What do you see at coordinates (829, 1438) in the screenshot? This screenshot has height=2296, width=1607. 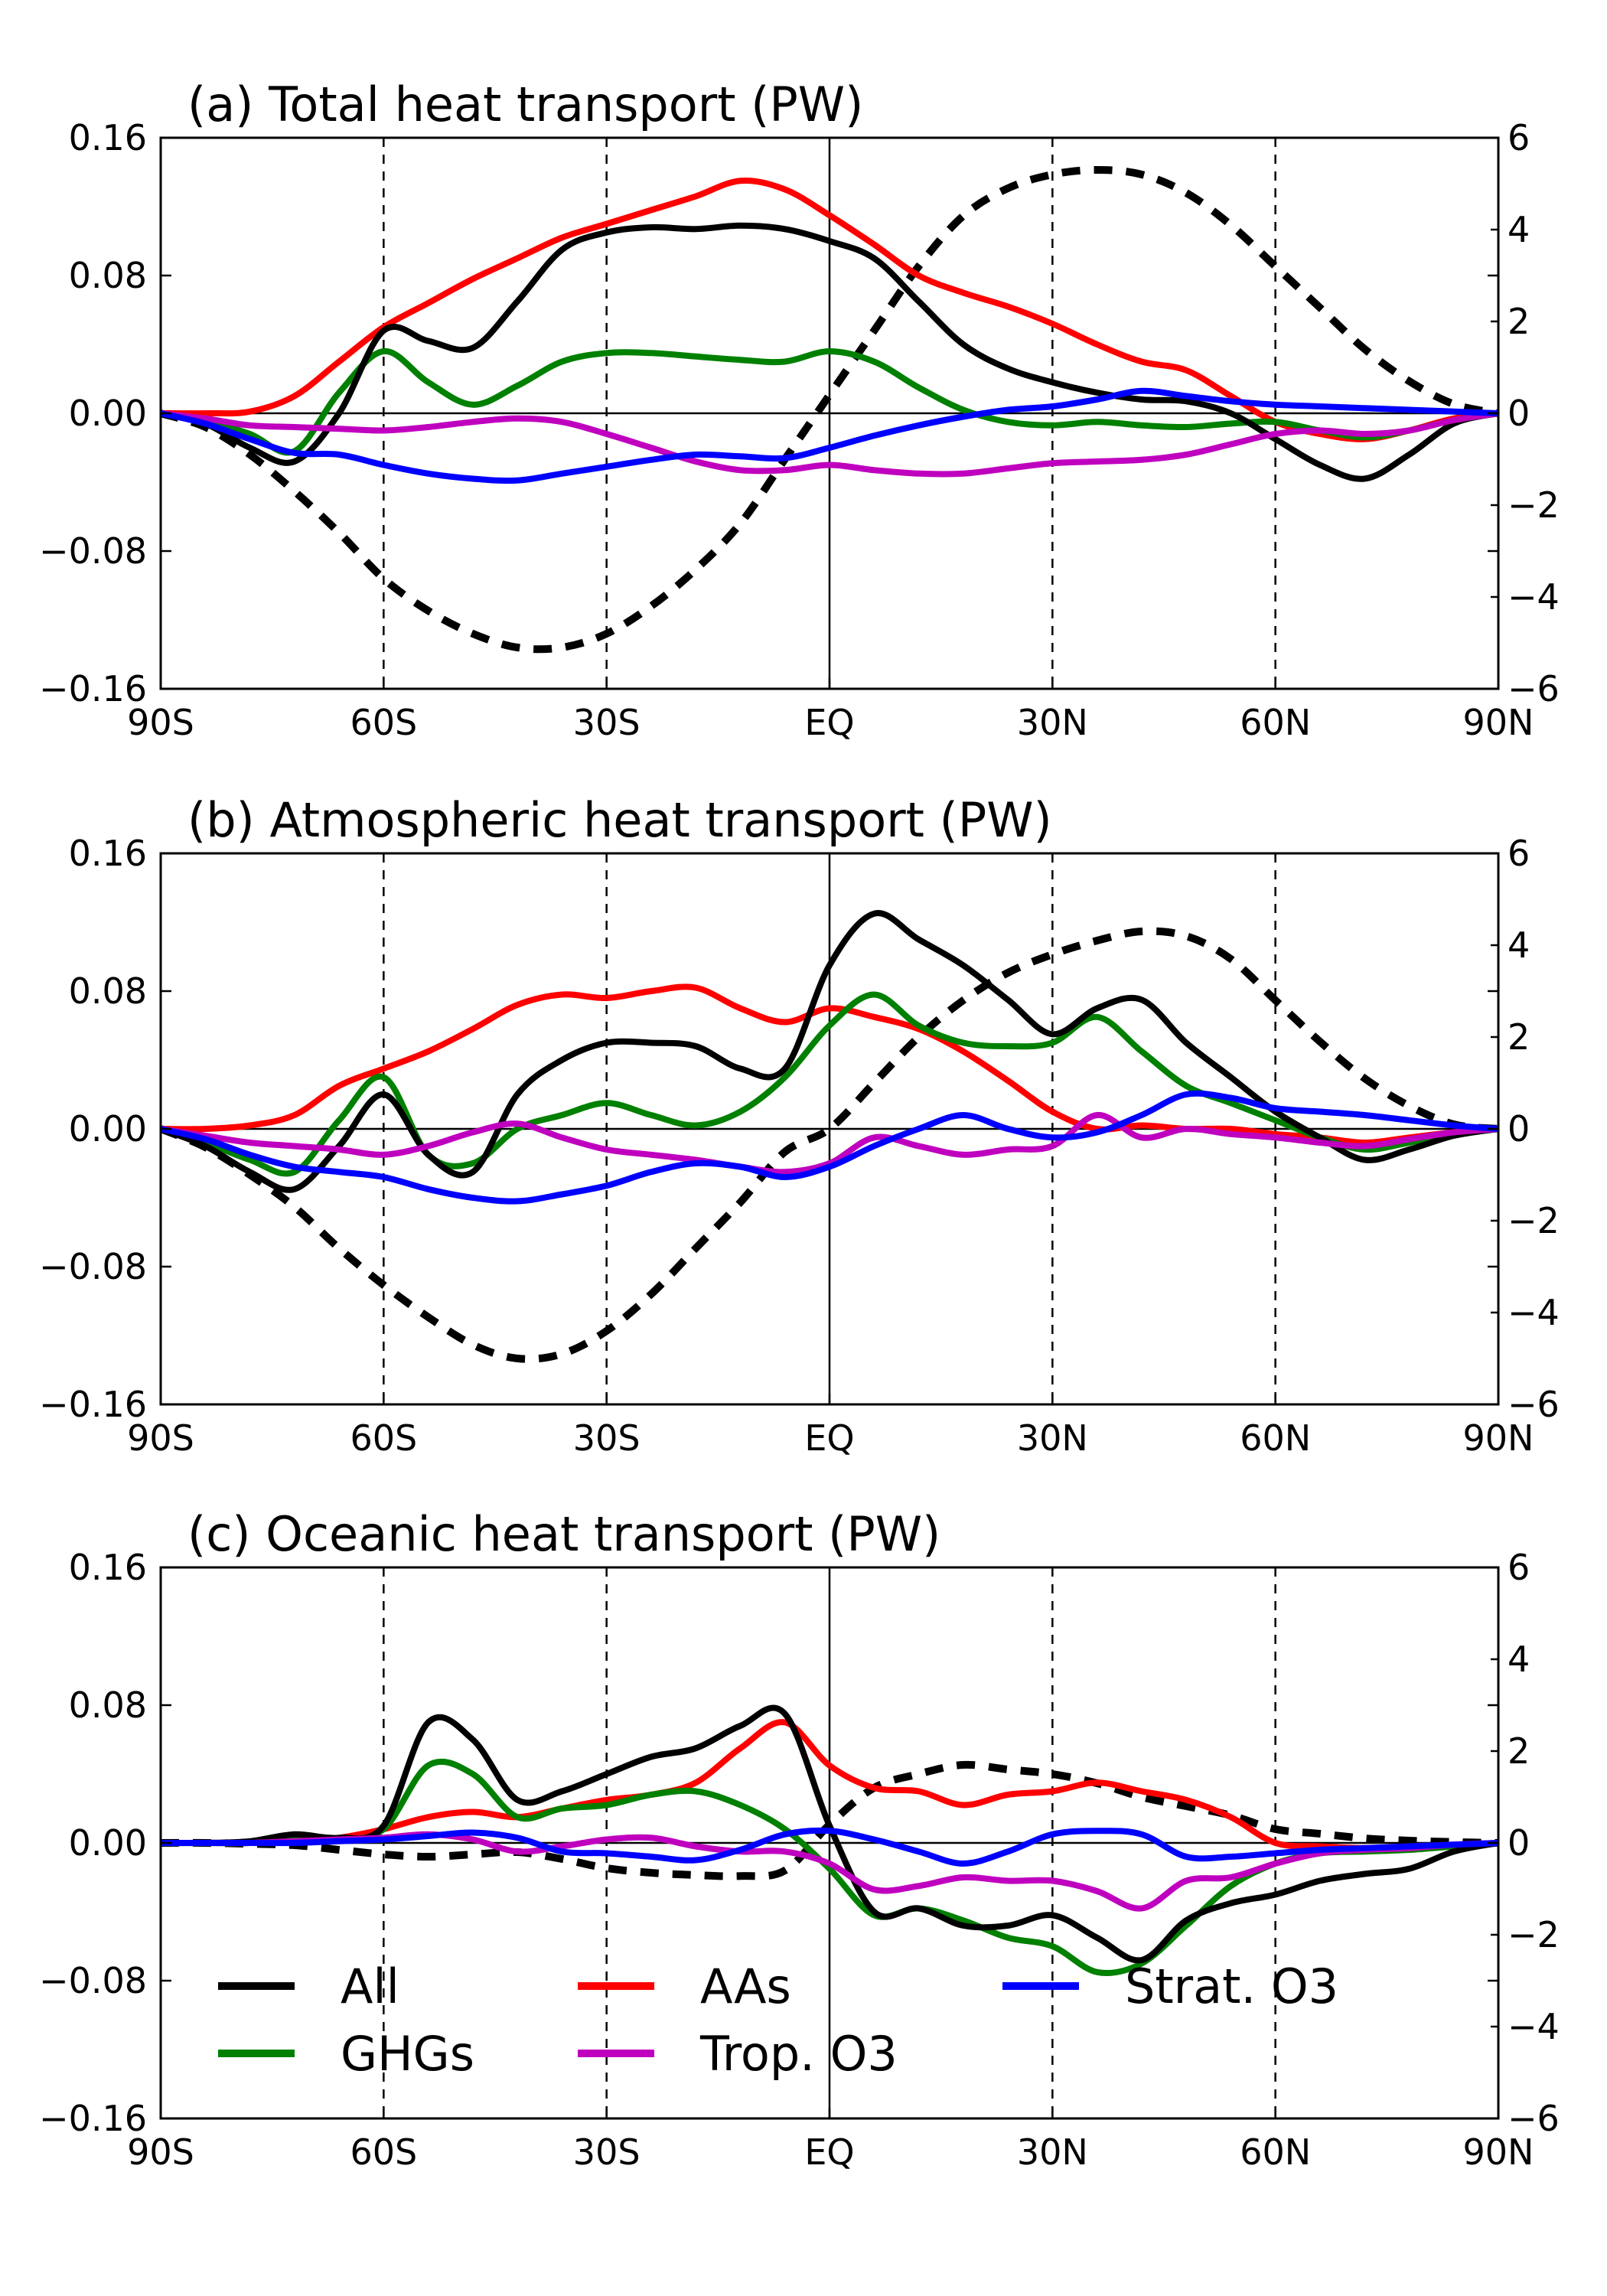 I see `panel-atmospheric-xtick-label: EQ` at bounding box center [829, 1438].